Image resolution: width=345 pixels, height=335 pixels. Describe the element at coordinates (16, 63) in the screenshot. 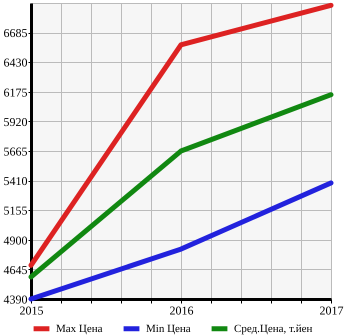

I see `y-tick-label: 6430` at that location.